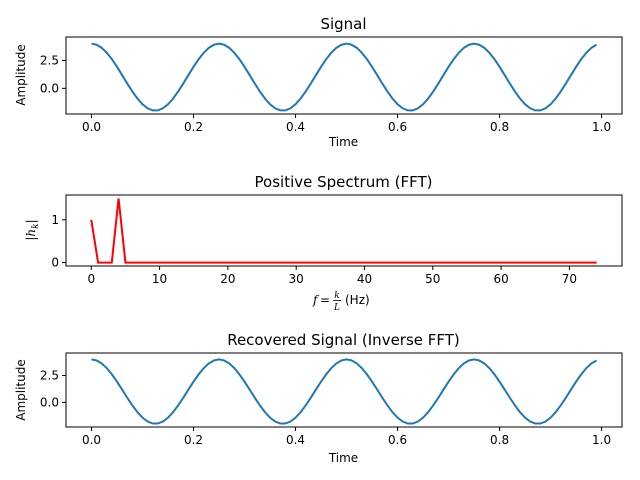  Describe the element at coordinates (193, 440) in the screenshot. I see `recovered-x-tick-label: 0.2` at that location.